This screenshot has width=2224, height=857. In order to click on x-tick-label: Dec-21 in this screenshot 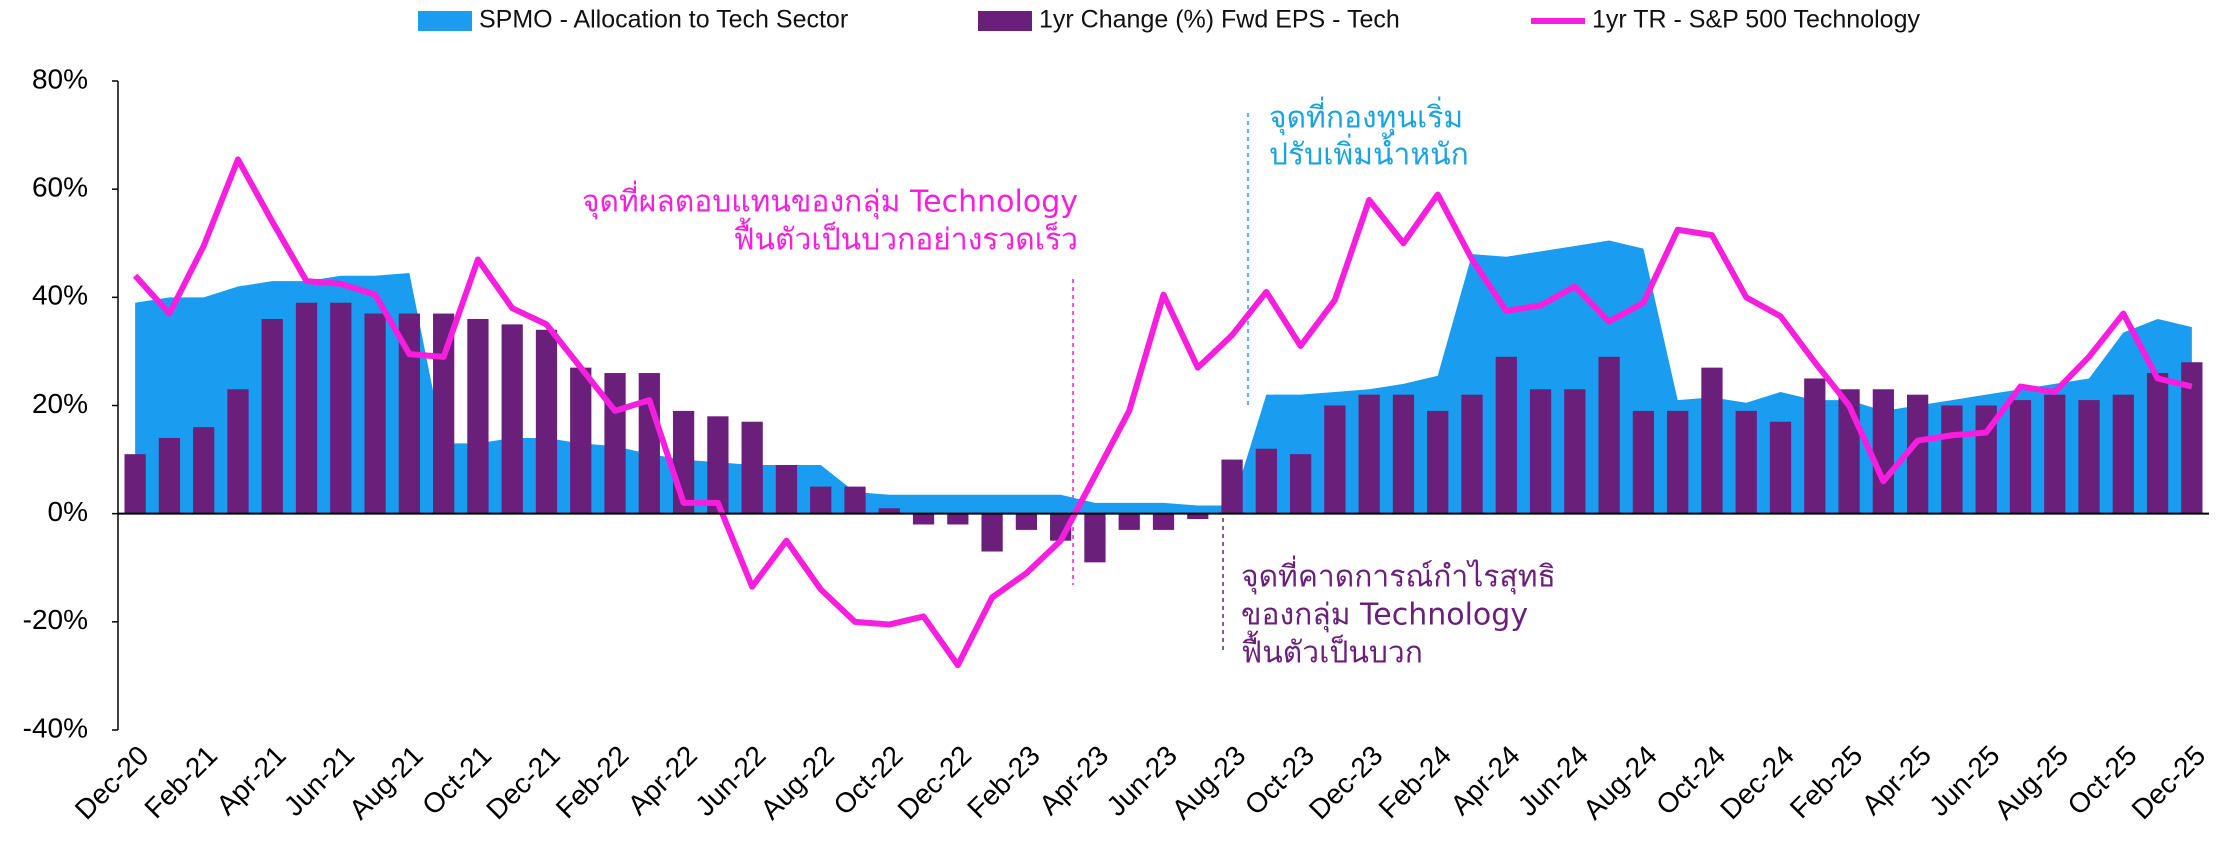, I will do `click(523, 783)`.